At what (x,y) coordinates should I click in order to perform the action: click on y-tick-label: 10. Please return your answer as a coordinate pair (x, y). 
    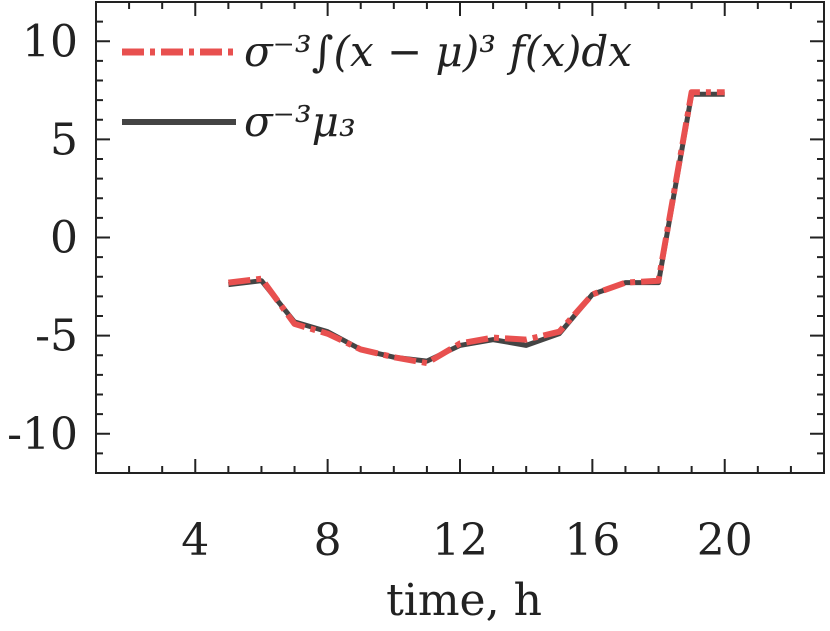
    Looking at the image, I should click on (50, 41).